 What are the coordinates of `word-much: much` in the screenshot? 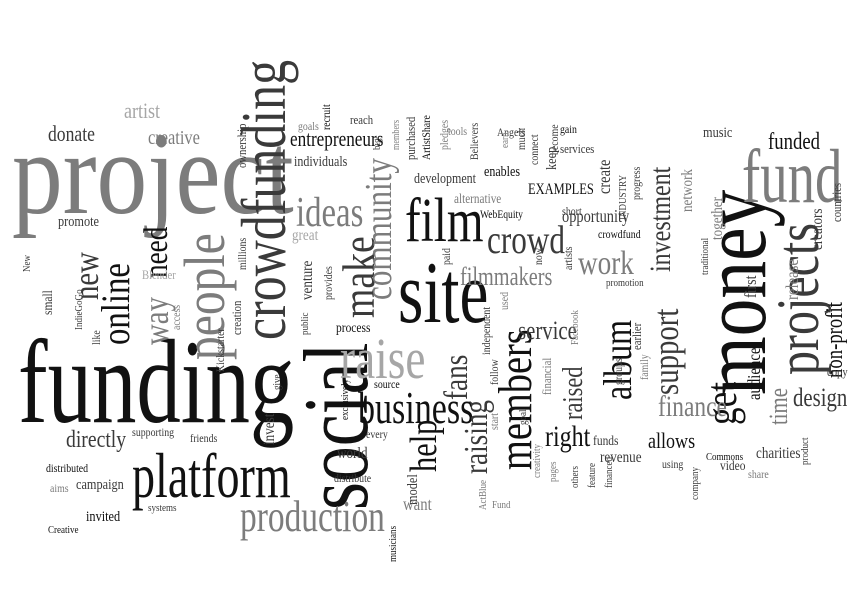 It's located at (521, 139).